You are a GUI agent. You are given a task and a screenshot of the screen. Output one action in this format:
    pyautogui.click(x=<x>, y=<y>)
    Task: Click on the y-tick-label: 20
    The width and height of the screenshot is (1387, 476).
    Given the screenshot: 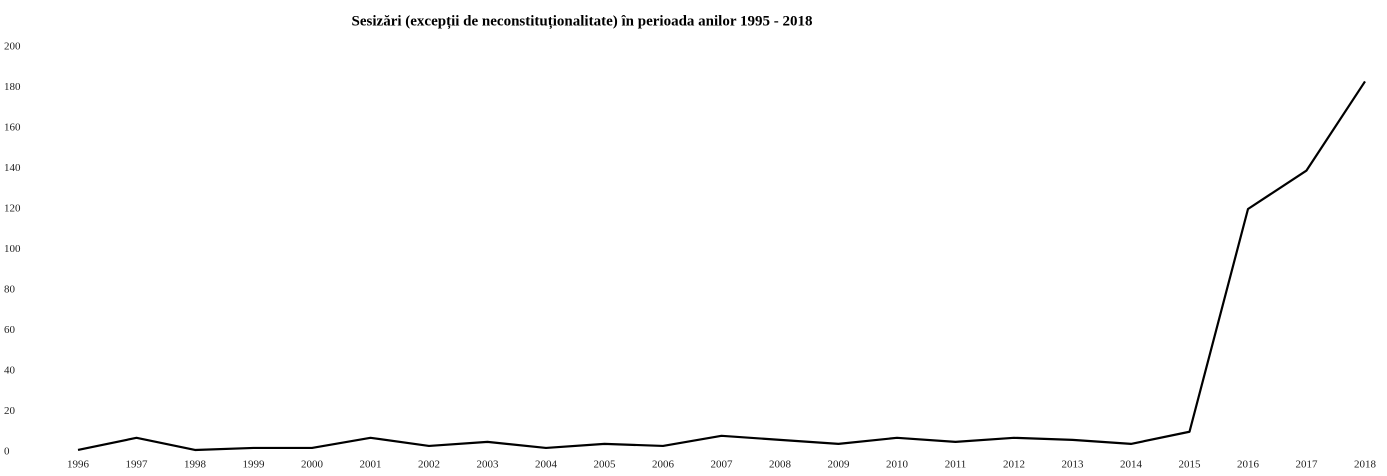 What is the action you would take?
    pyautogui.click(x=10, y=411)
    